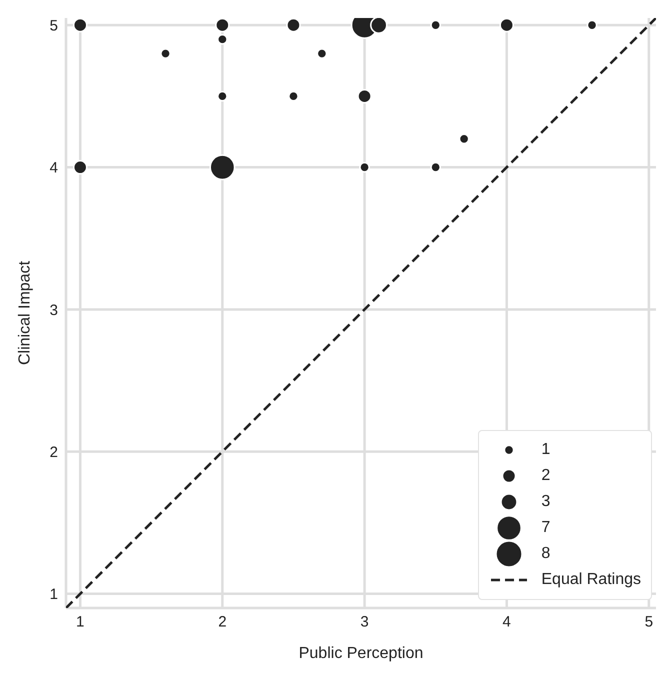 The height and width of the screenshot is (675, 657). What do you see at coordinates (545, 554) in the screenshot?
I see `legend-label: 8` at bounding box center [545, 554].